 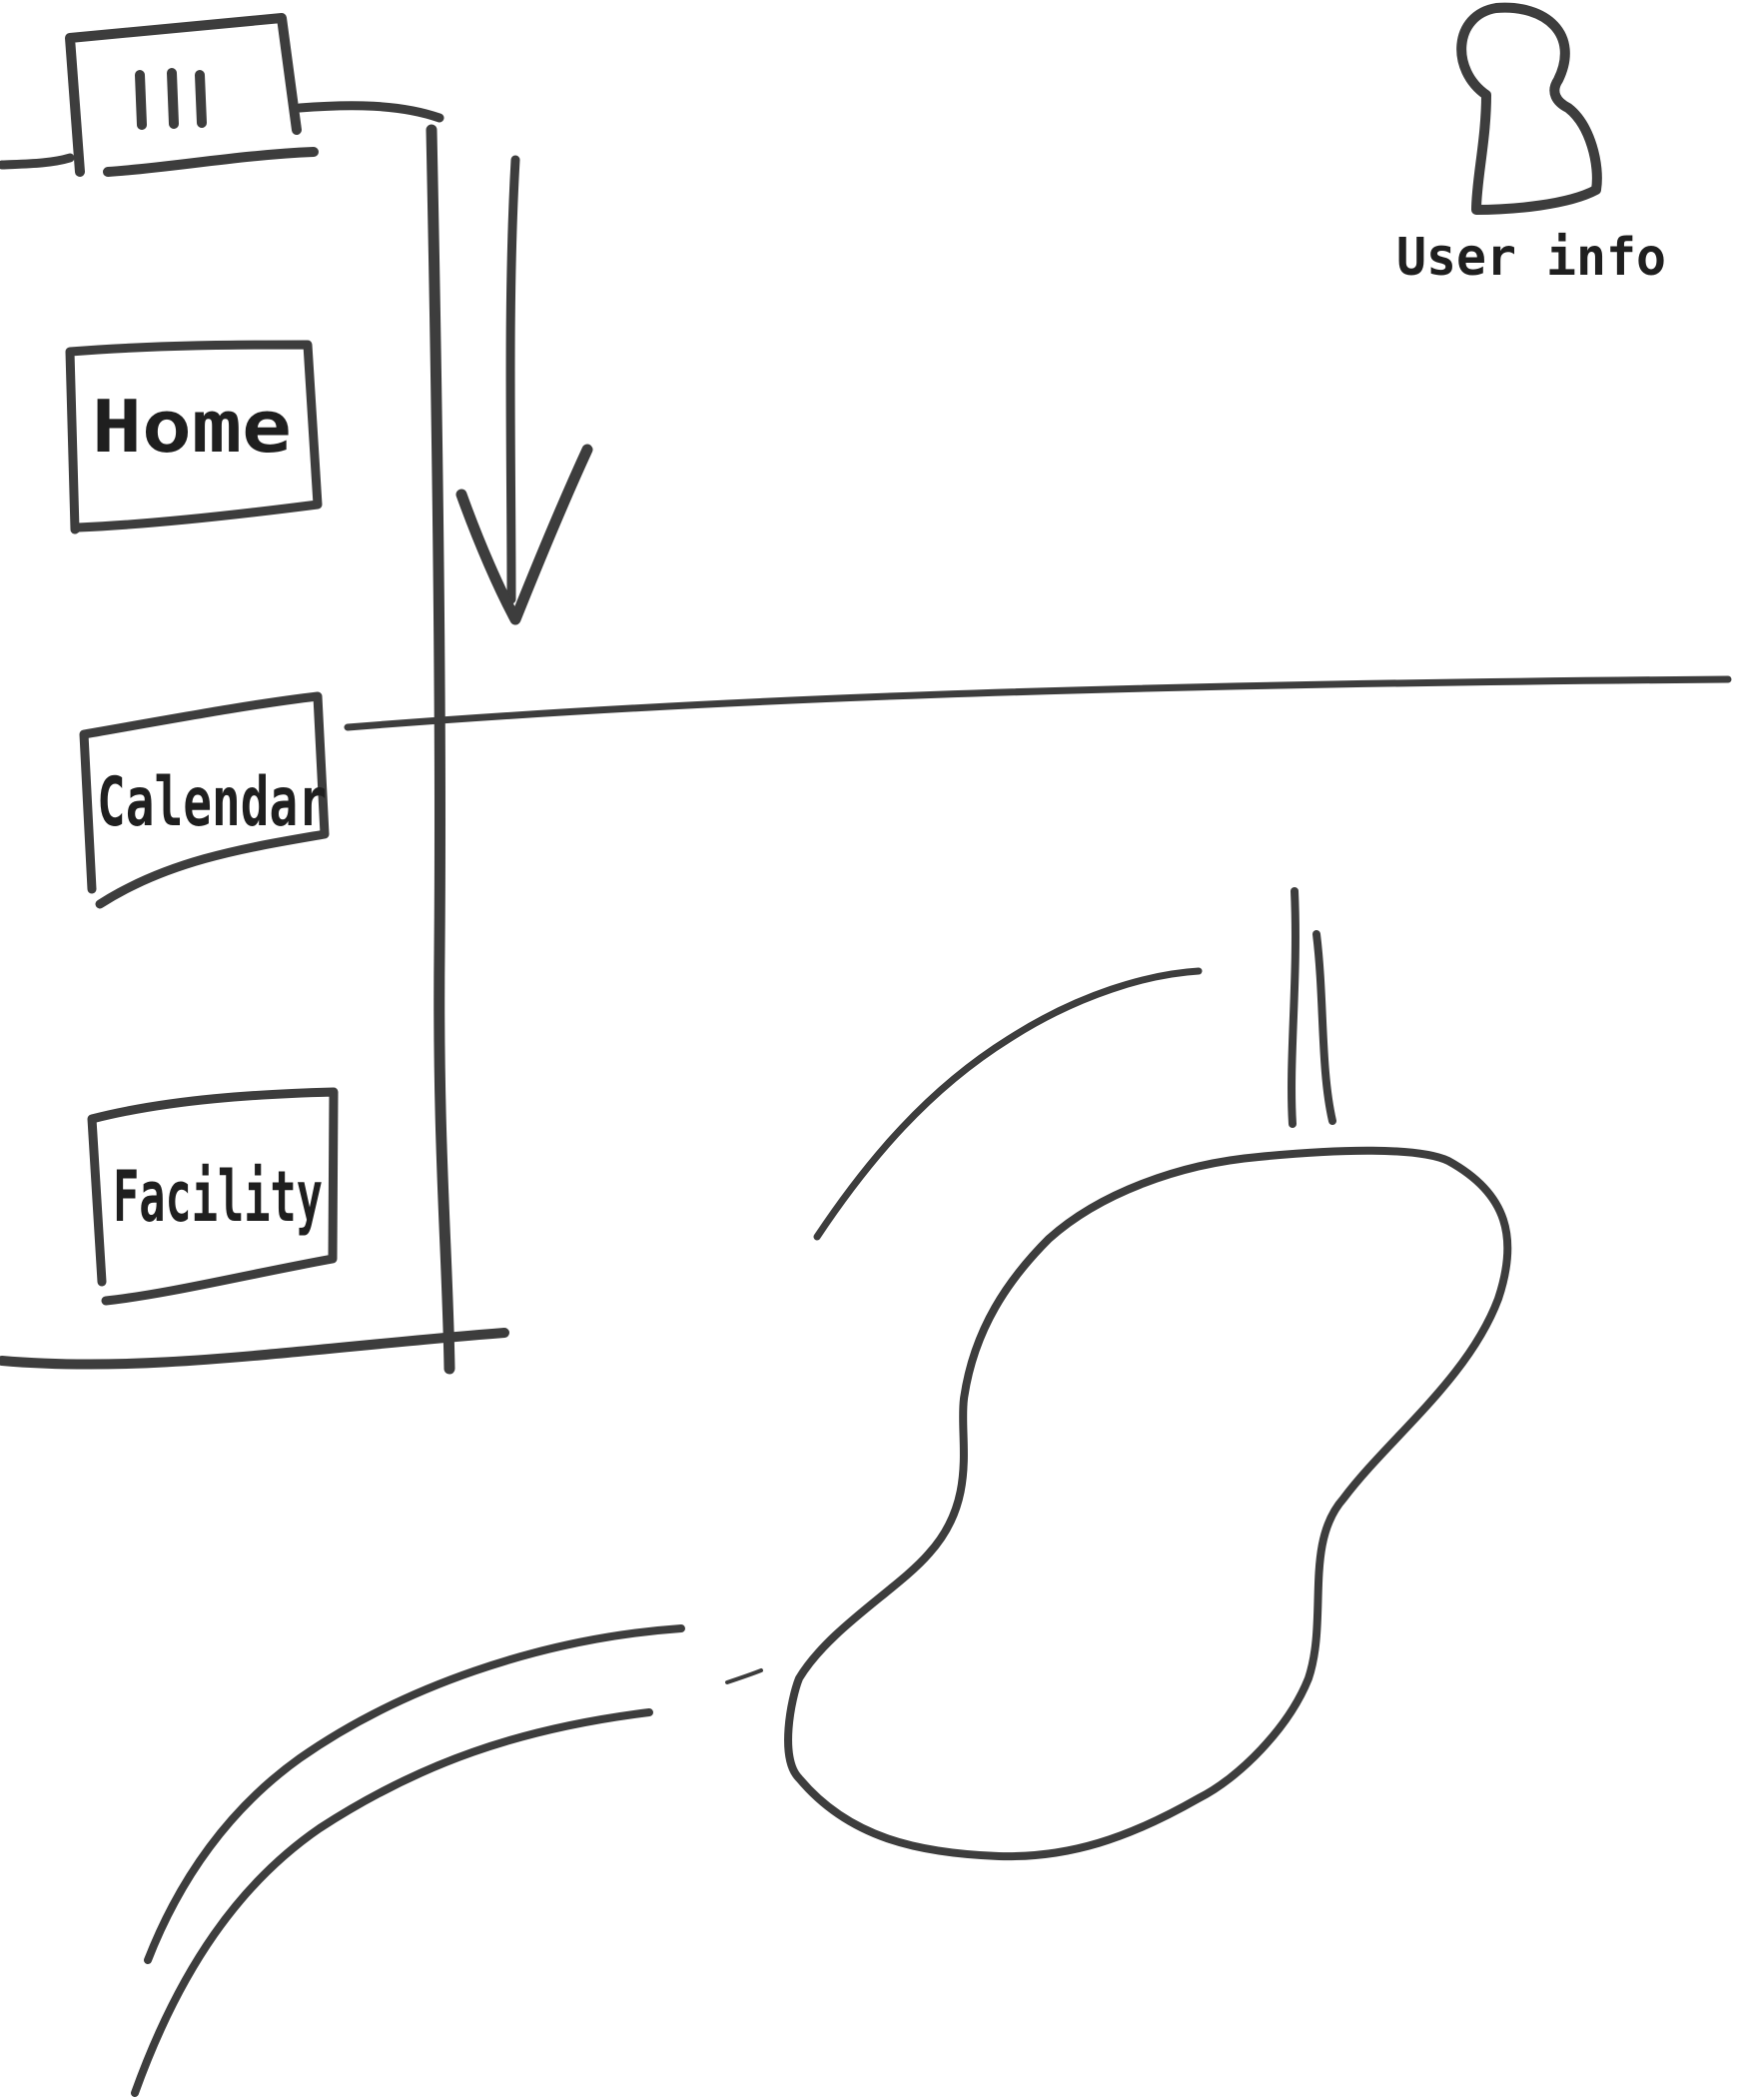 I want to click on scroll-down-arrow-icon, so click(x=524, y=390).